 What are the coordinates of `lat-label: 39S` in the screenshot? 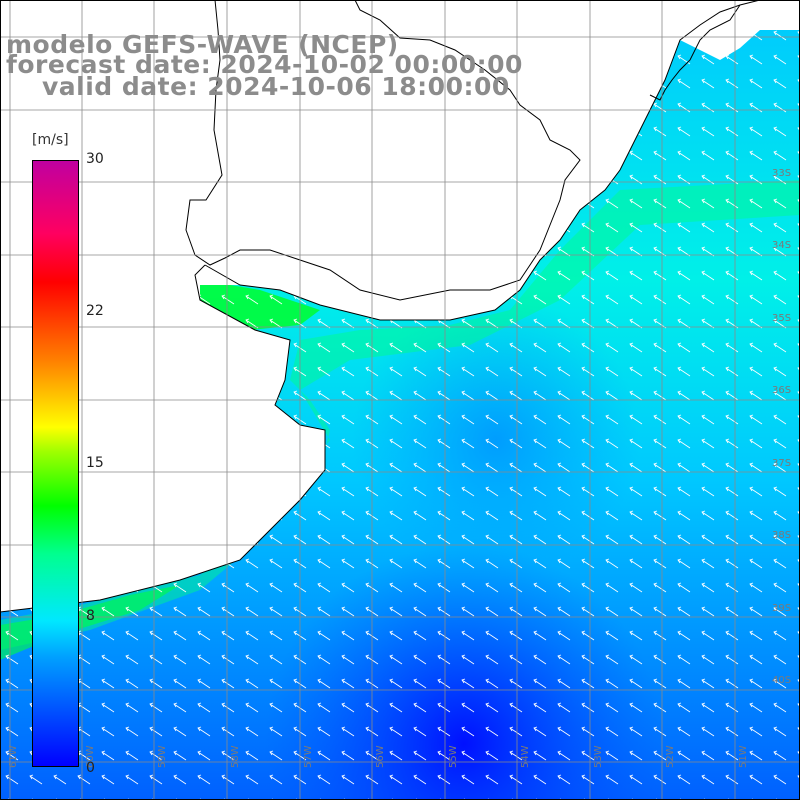 It's located at (782, 608).